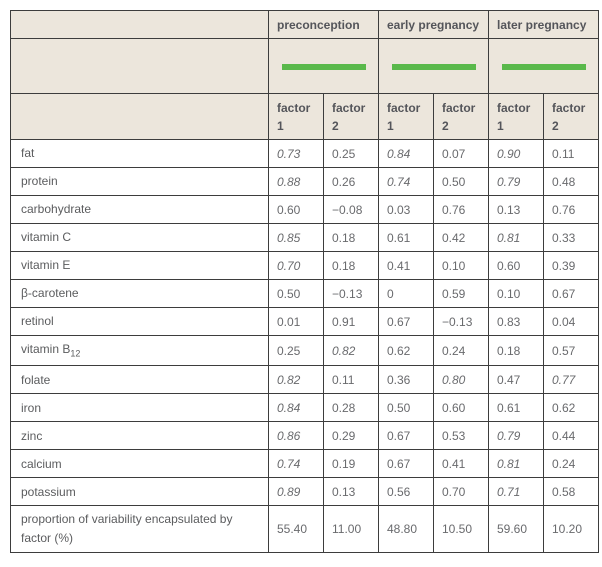 The width and height of the screenshot is (602, 567). I want to click on value-cell: 0.77, so click(571, 380).